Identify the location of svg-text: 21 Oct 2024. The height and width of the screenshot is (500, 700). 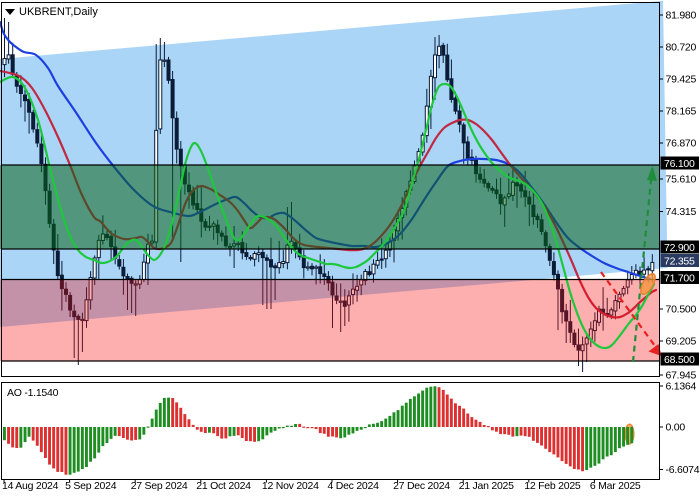
(223, 486).